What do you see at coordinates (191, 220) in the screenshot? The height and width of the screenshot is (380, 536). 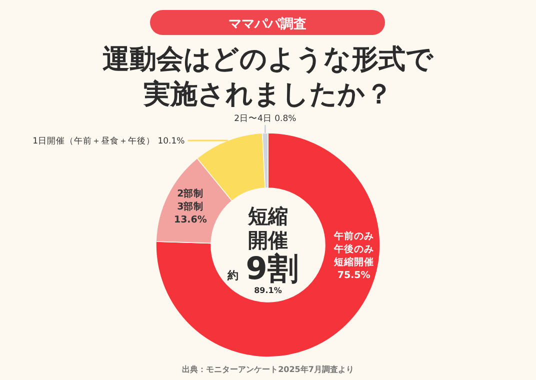 I see `data-label: 13.6%` at bounding box center [191, 220].